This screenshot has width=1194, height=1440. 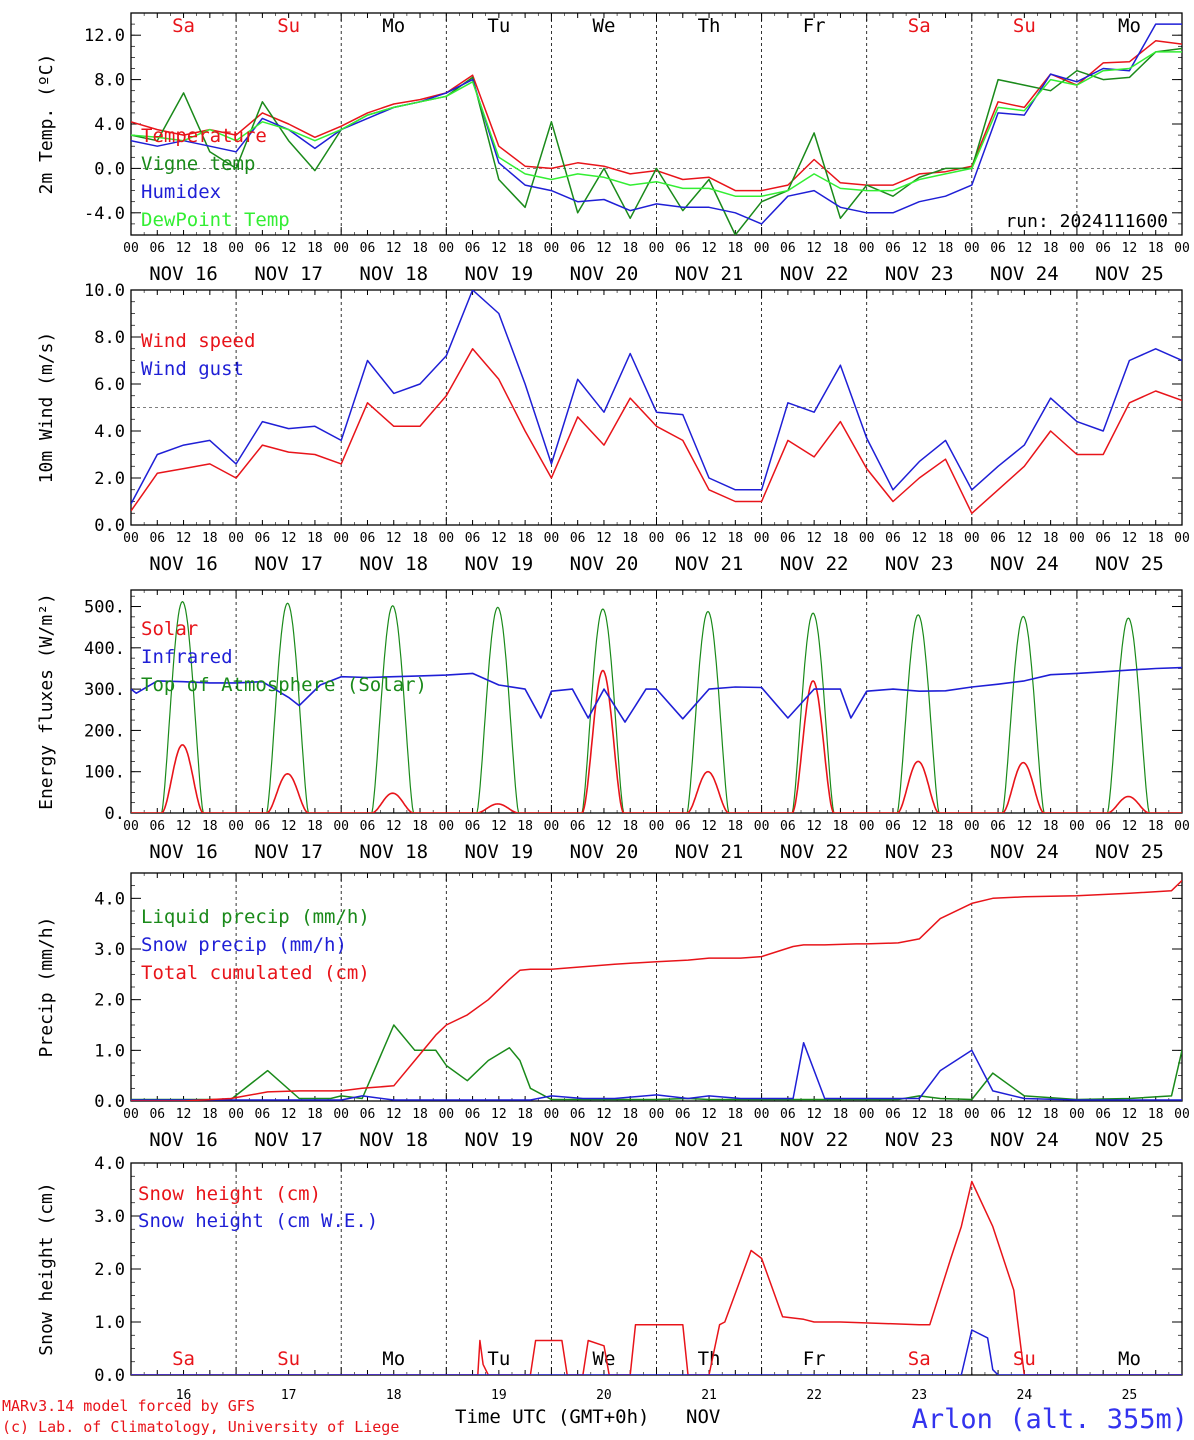 What do you see at coordinates (919, 564) in the screenshot?
I see `date-label: NOV 23` at bounding box center [919, 564].